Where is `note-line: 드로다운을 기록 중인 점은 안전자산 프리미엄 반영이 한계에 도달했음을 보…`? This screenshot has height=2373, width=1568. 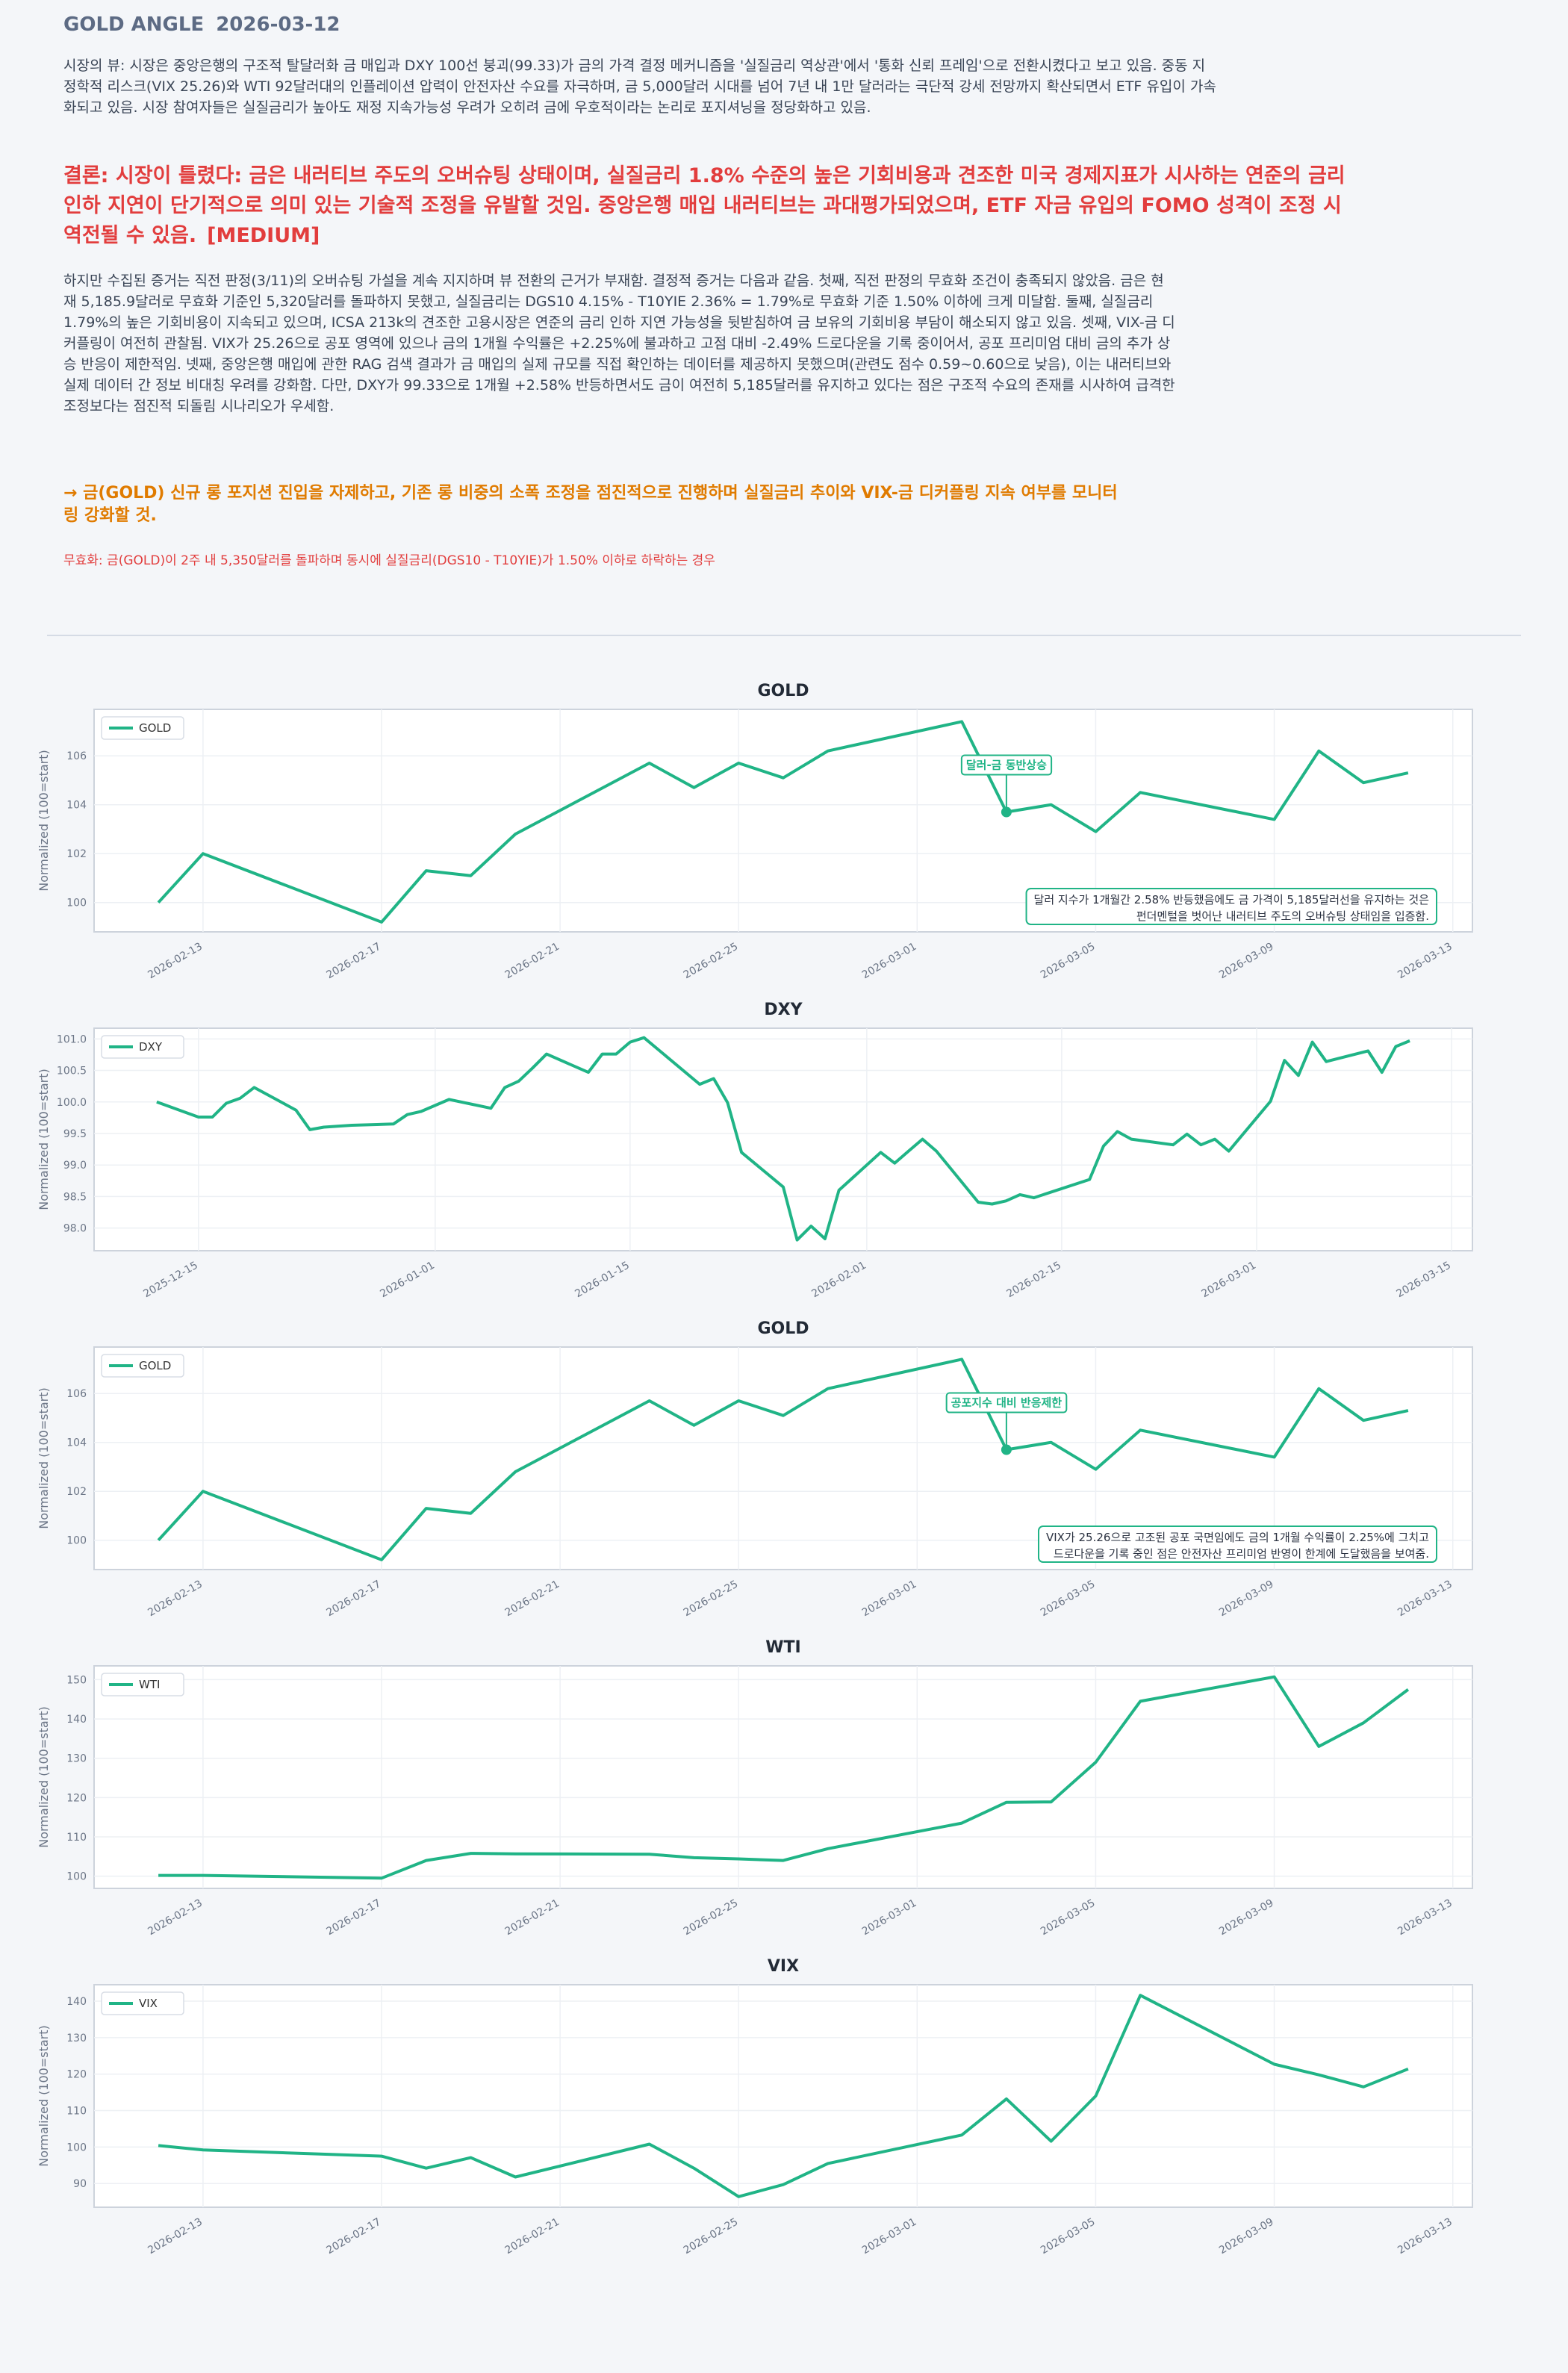
note-line: 드로다운을 기록 중인 점은 안전자산 프리미엄 반영이 한계에 도달했음을 보… is located at coordinates (1241, 1554).